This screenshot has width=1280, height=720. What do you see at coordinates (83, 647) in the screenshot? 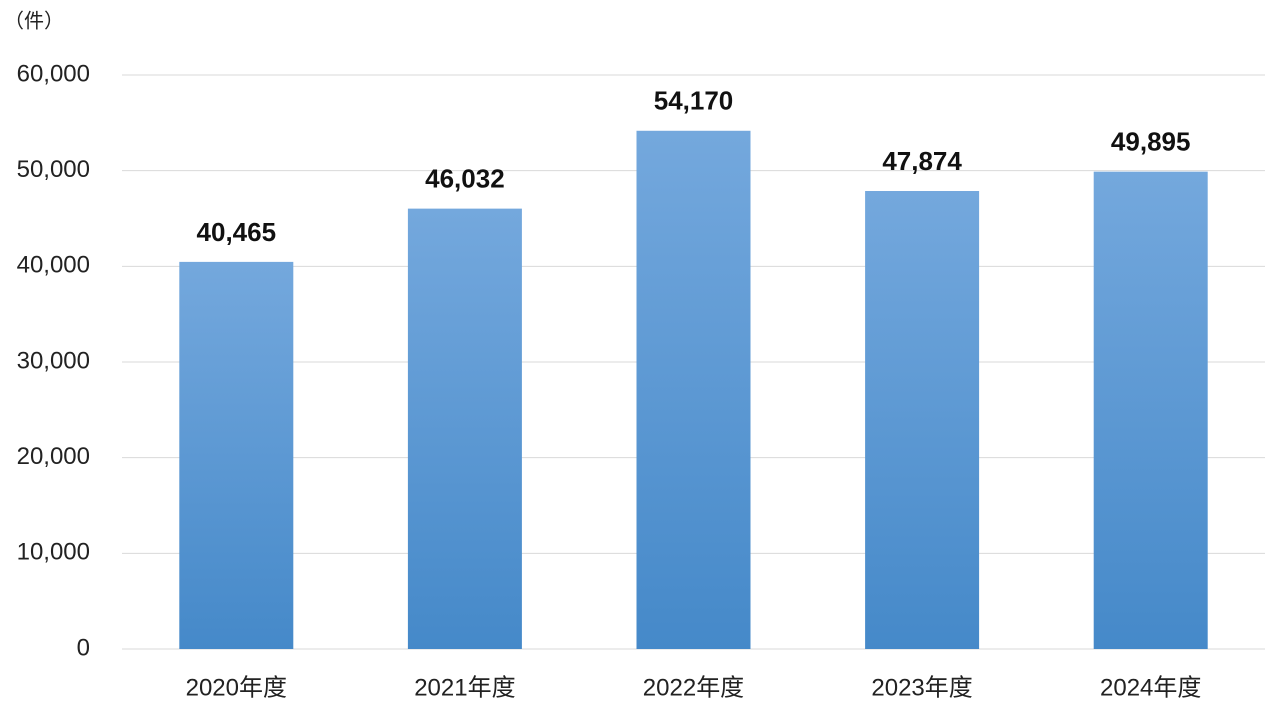
I see `y-tick-label: 0` at bounding box center [83, 647].